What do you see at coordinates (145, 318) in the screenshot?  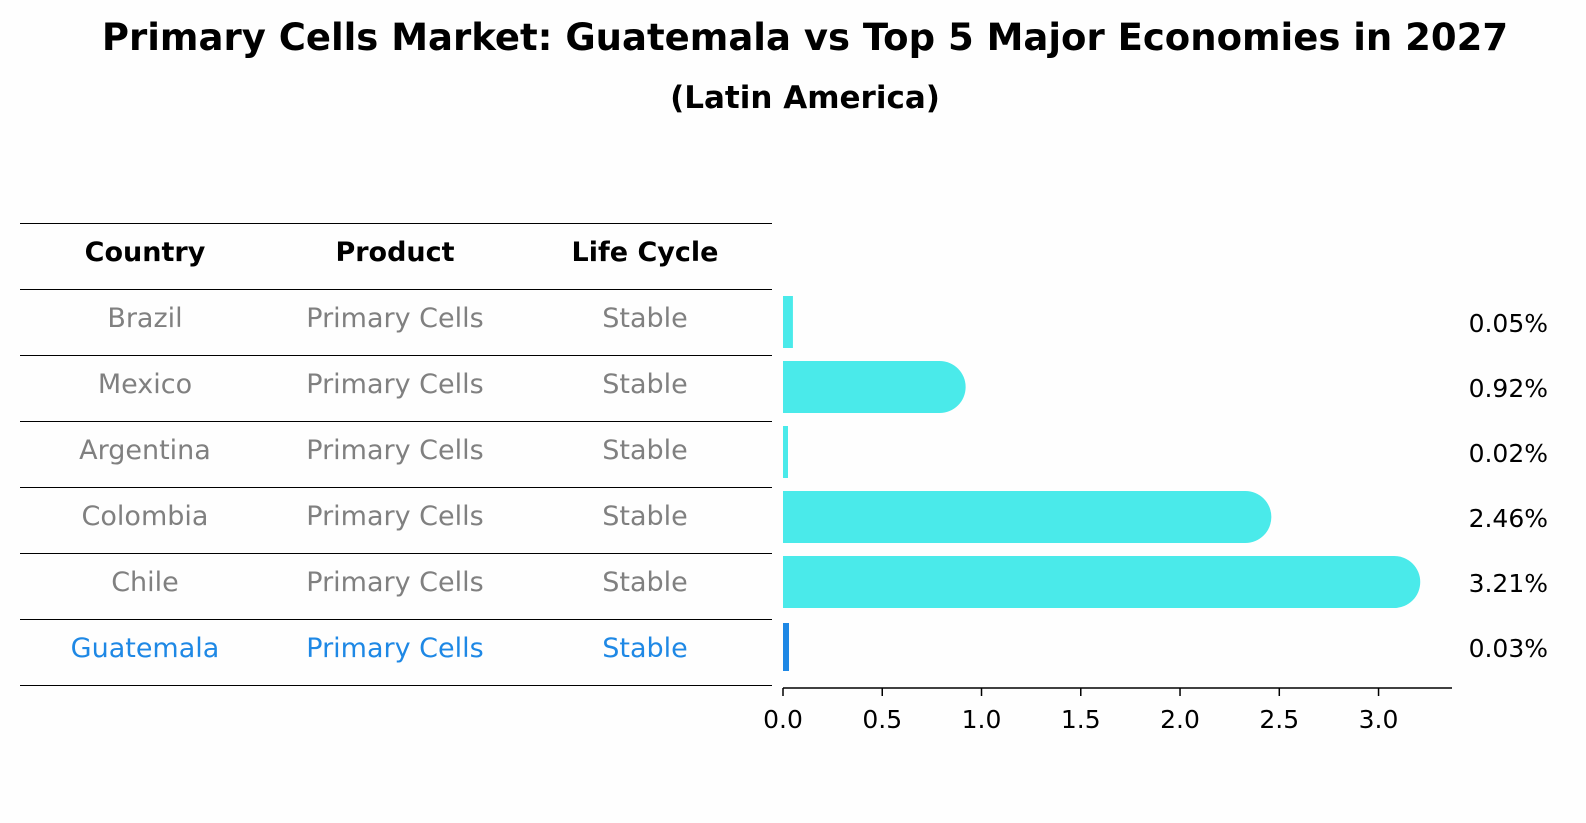 I see `table-cell: Brazil` at bounding box center [145, 318].